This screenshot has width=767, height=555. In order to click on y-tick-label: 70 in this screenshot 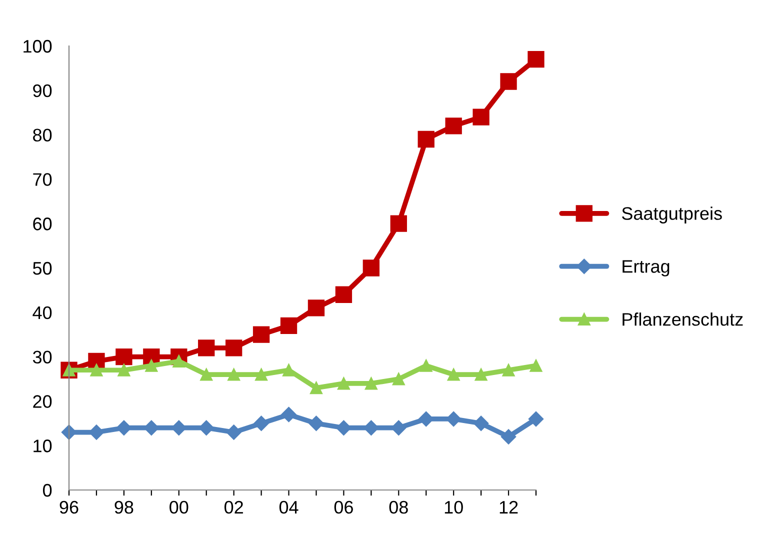, I will do `click(42, 179)`.